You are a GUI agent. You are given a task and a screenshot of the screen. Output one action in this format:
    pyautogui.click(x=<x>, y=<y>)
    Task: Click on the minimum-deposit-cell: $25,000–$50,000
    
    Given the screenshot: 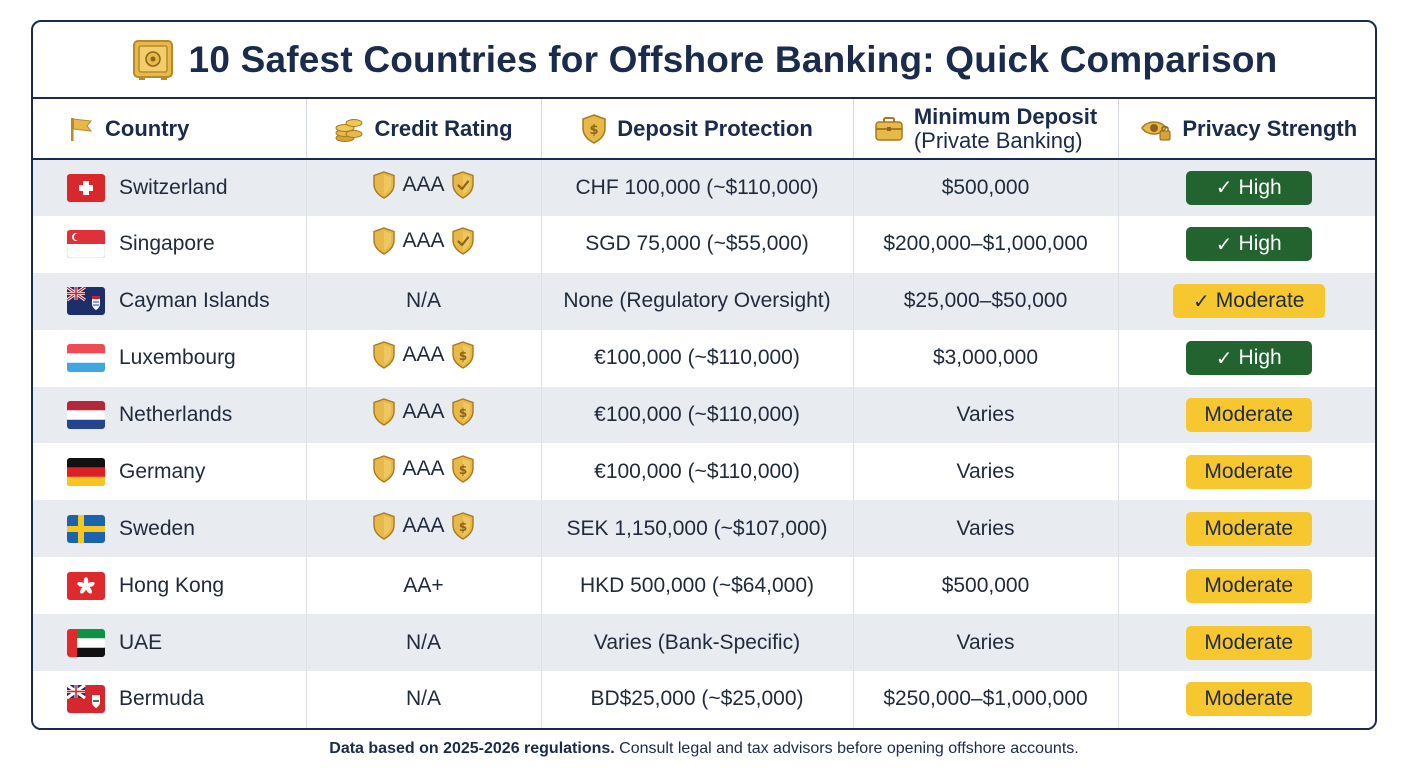 What is the action you would take?
    pyautogui.click(x=986, y=301)
    